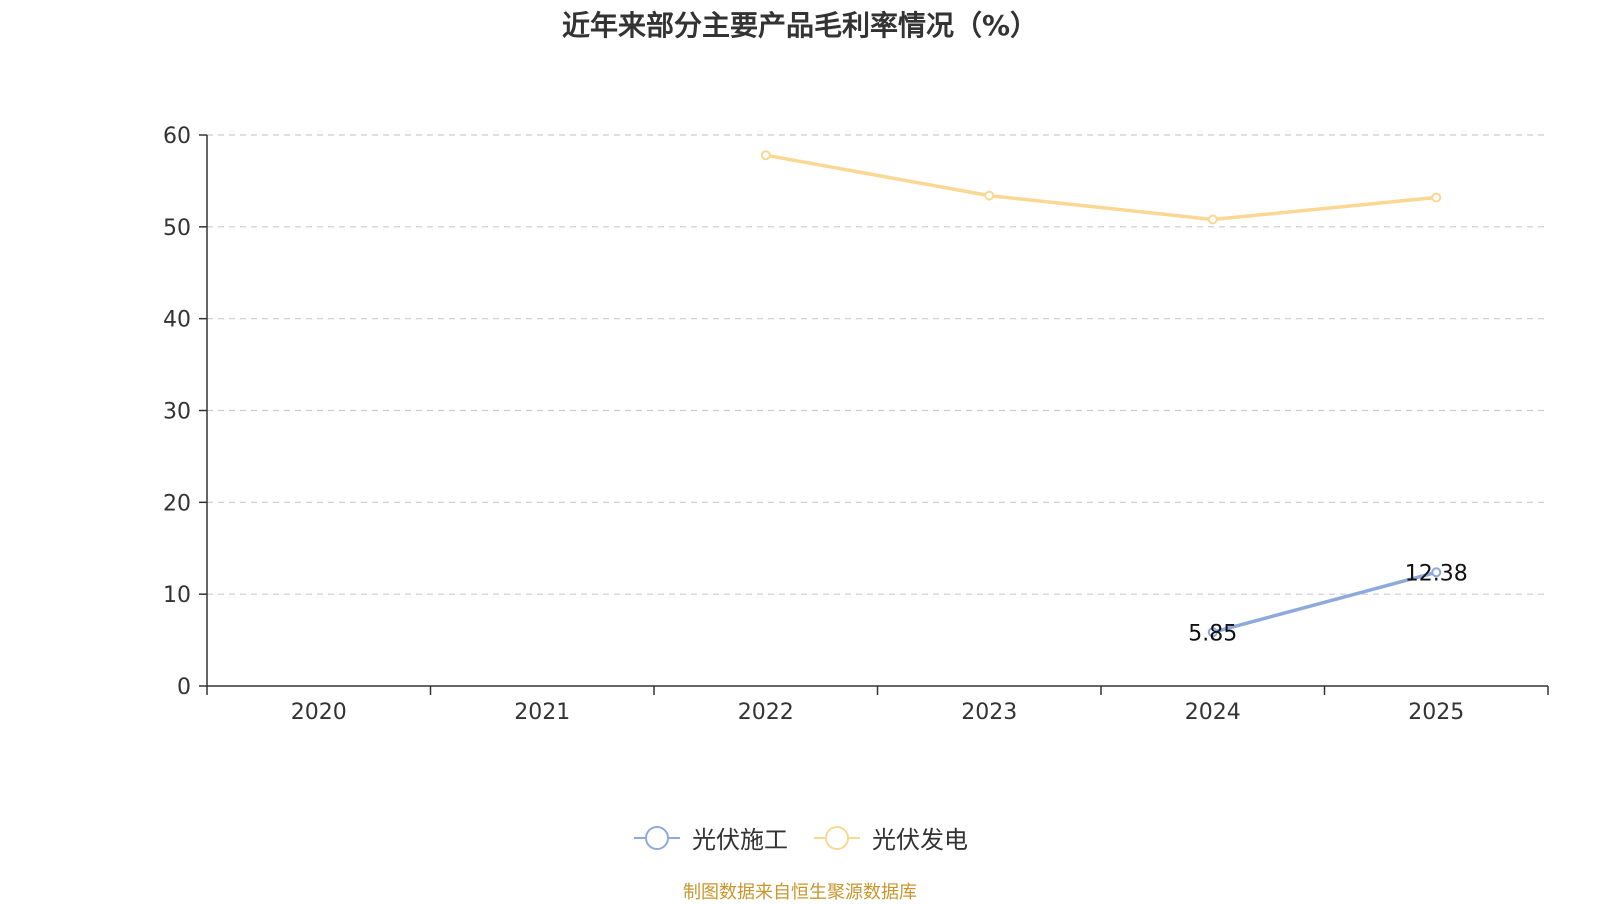 This screenshot has height=904, width=1600. What do you see at coordinates (920, 840) in the screenshot?
I see `legend-label: 光伏发电` at bounding box center [920, 840].